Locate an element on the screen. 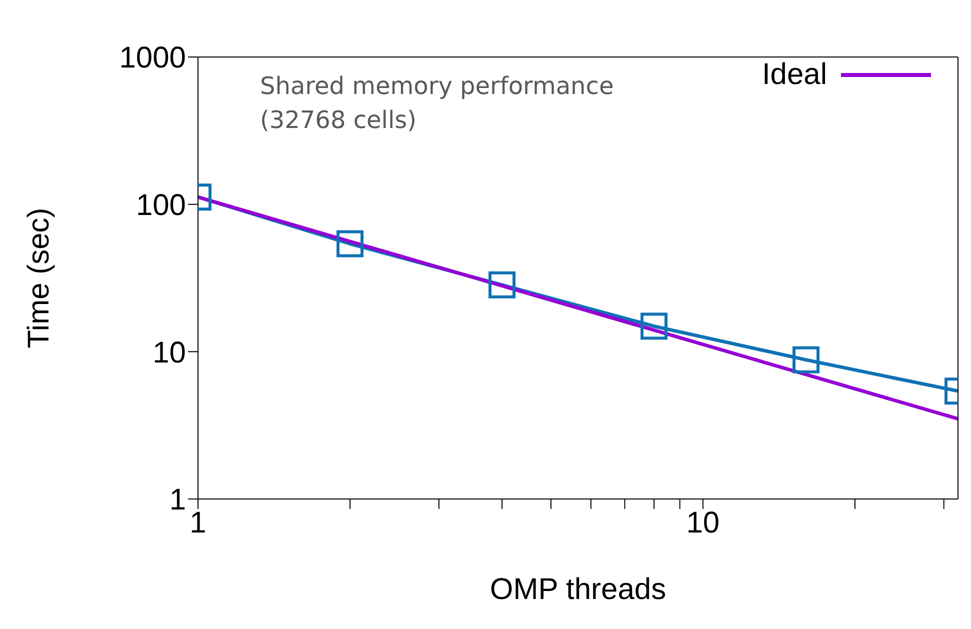 The width and height of the screenshot is (971, 629). legend-label: Ideal is located at coordinates (794, 75).